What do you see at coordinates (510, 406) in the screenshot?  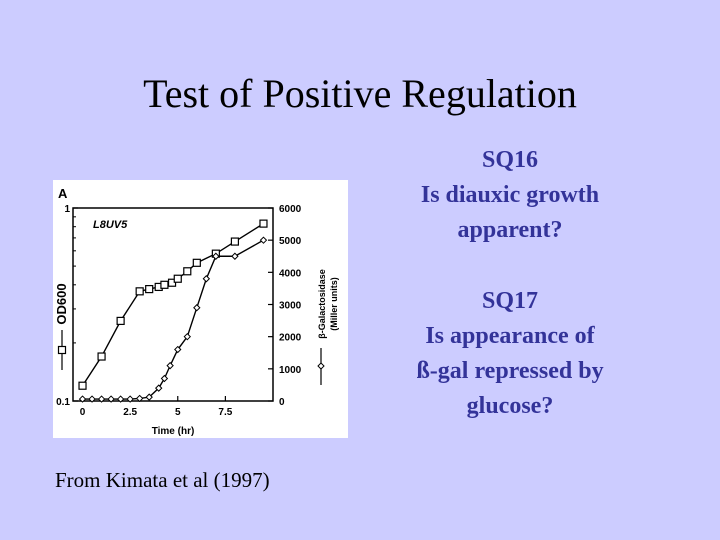 I see `question-line: glucose?` at bounding box center [510, 406].